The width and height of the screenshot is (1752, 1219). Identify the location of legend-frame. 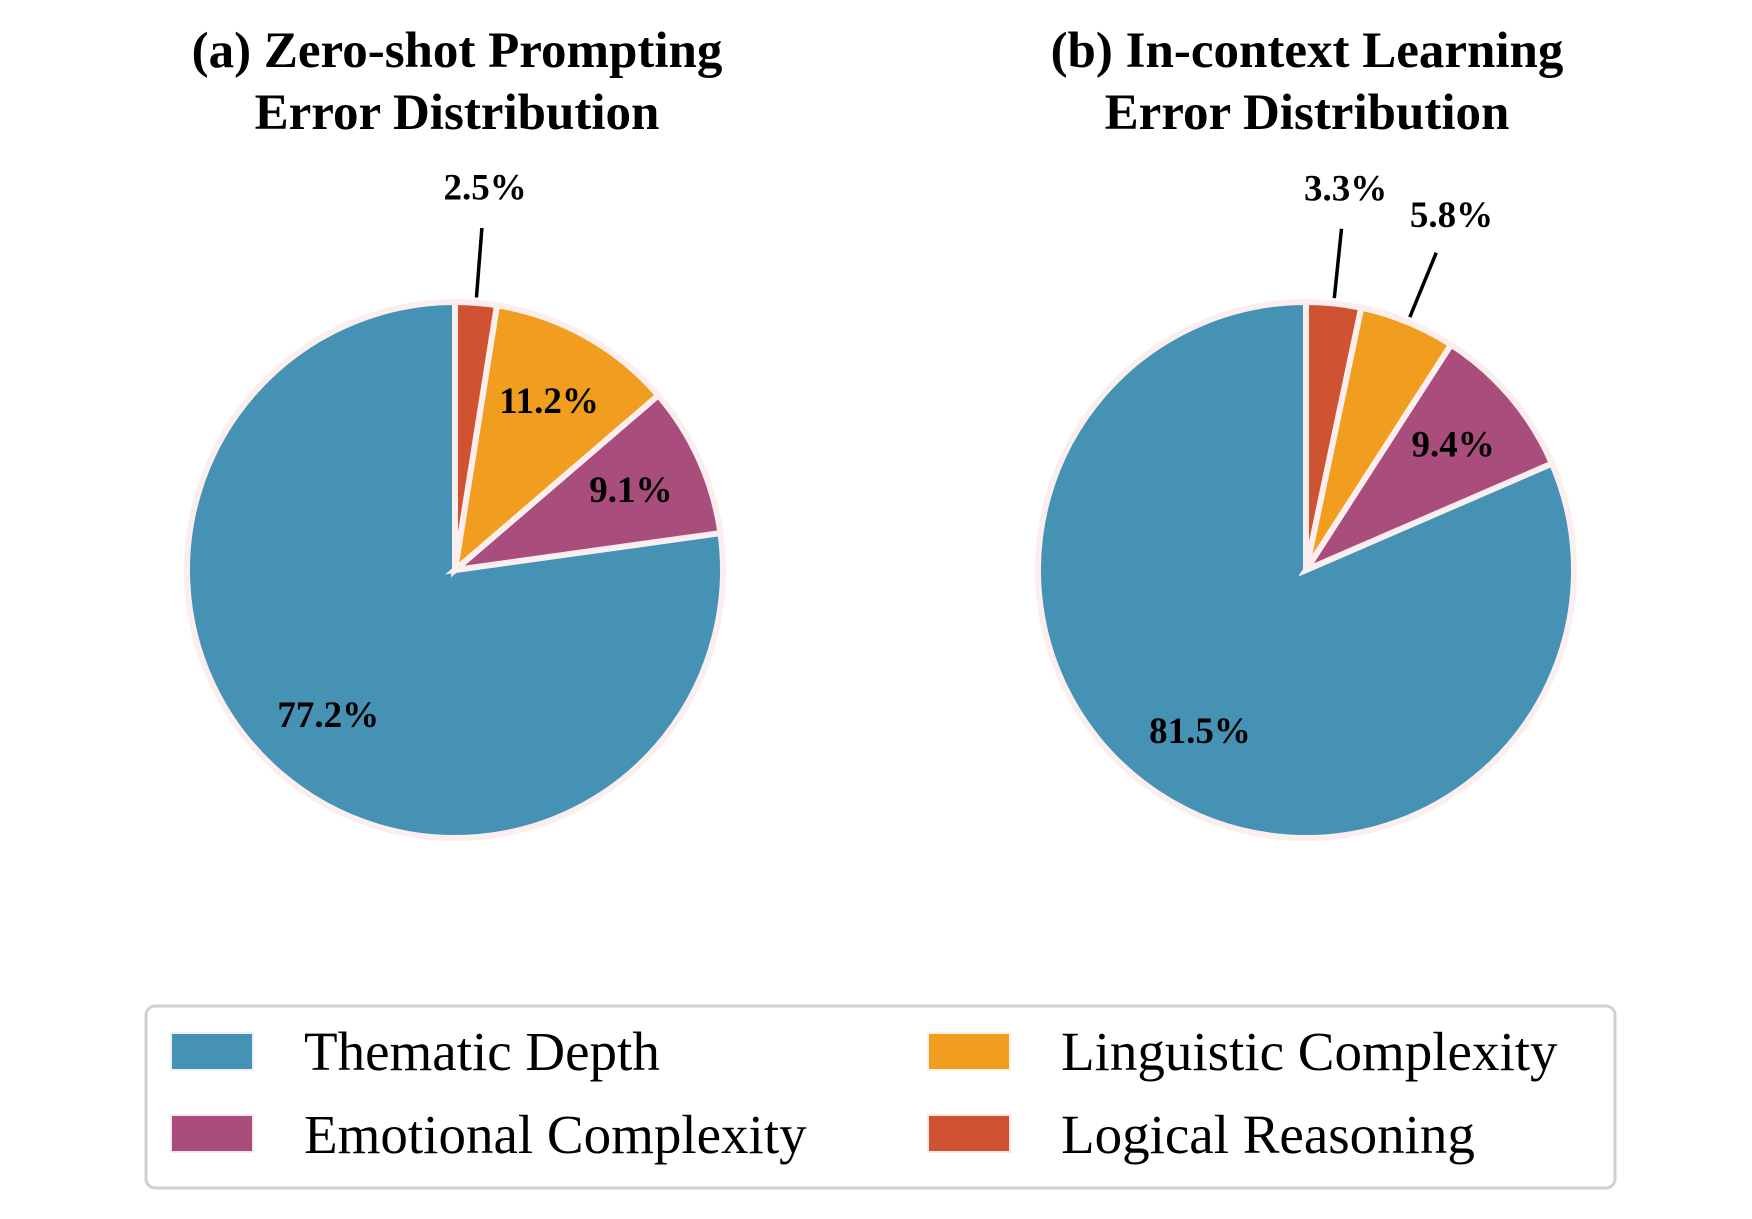
(880, 1097).